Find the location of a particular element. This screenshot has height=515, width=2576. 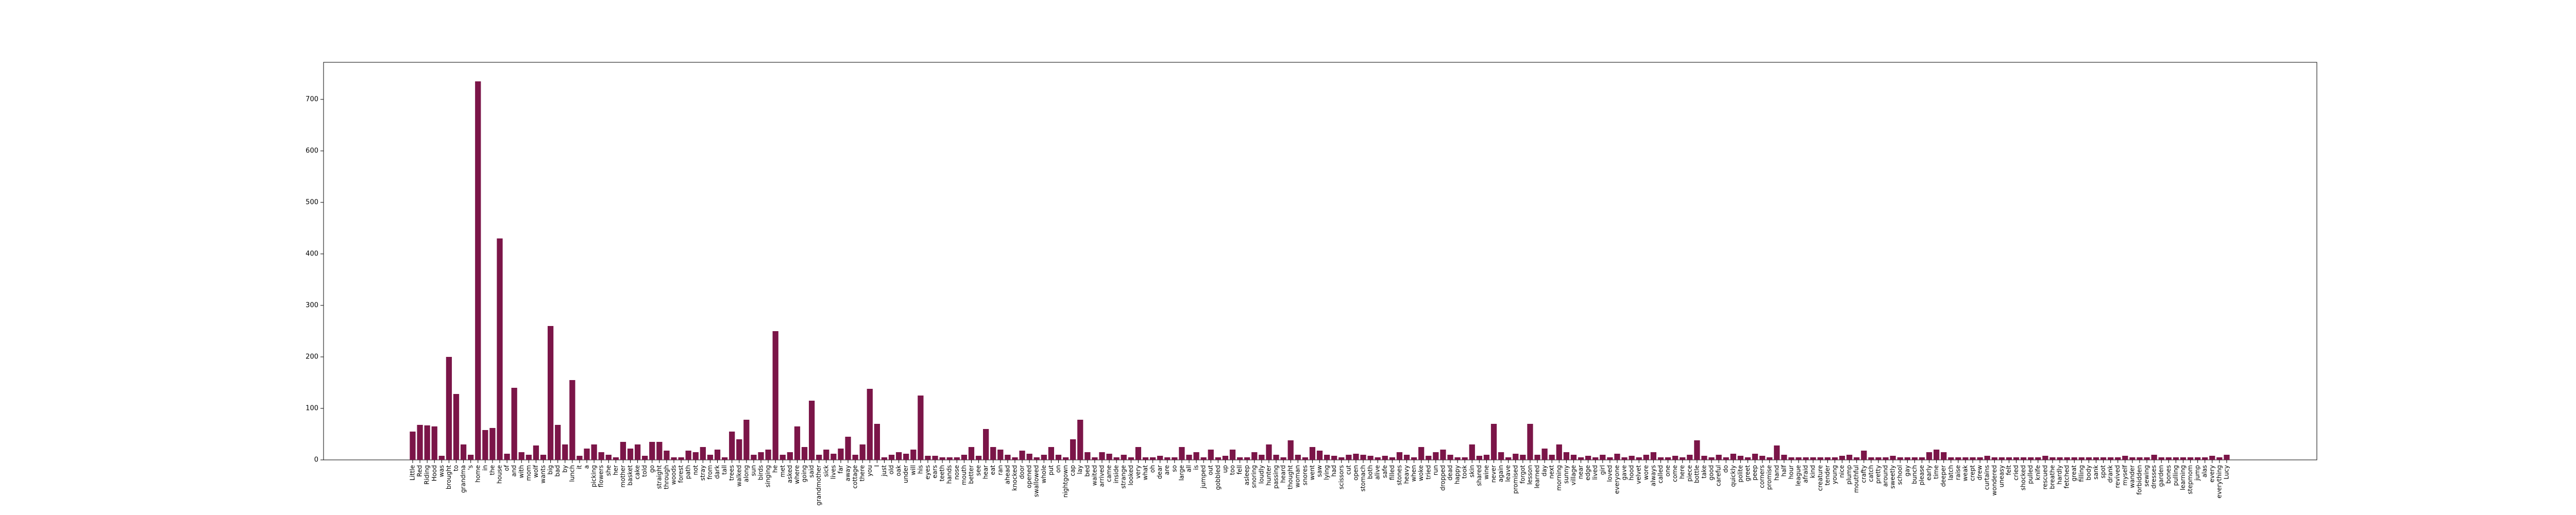

x-tick-label: stray is located at coordinates (702, 472).